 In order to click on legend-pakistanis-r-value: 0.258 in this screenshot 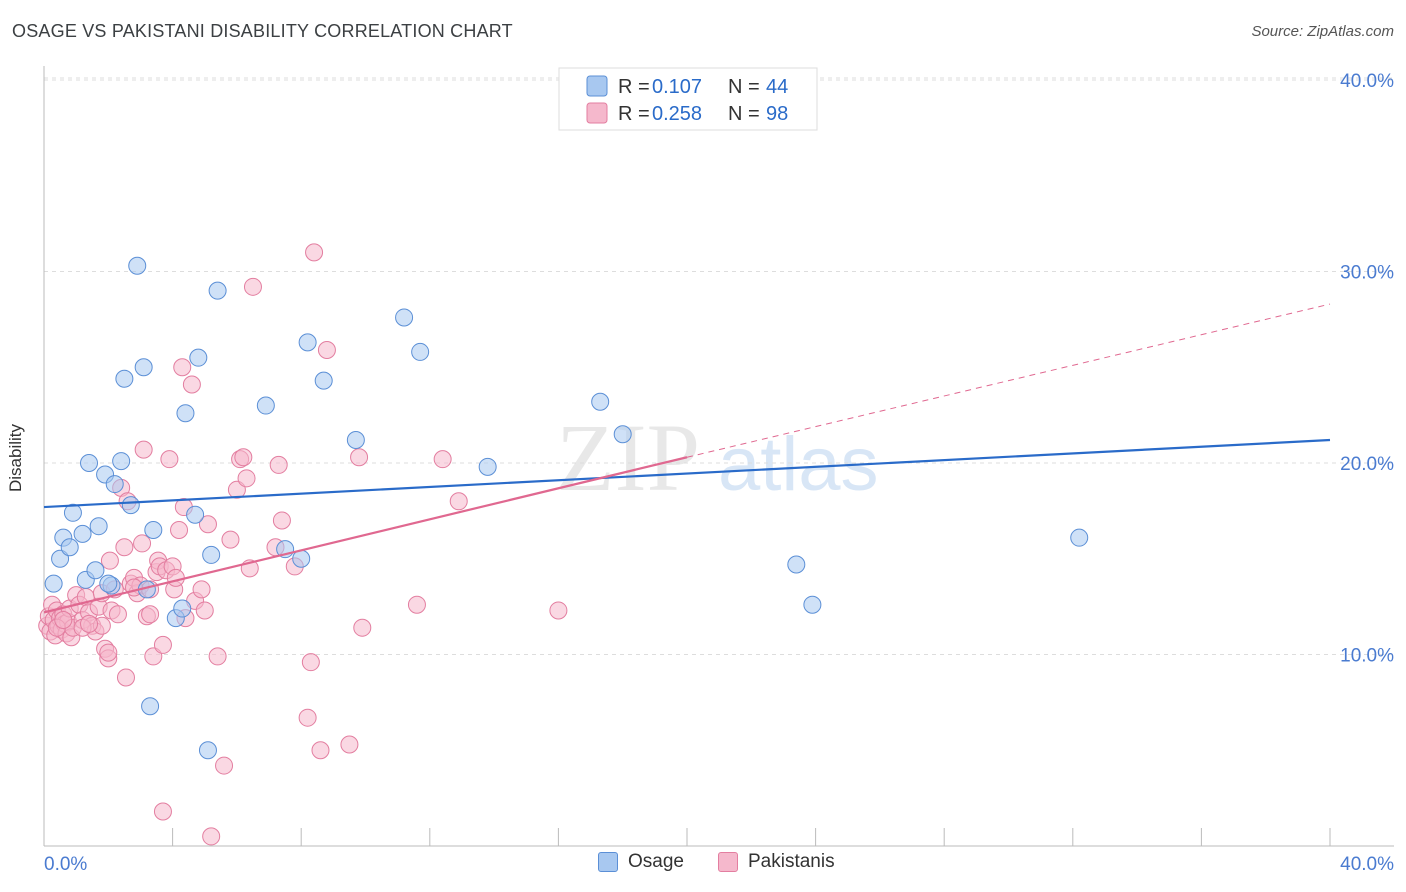, I will do `click(677, 114)`.